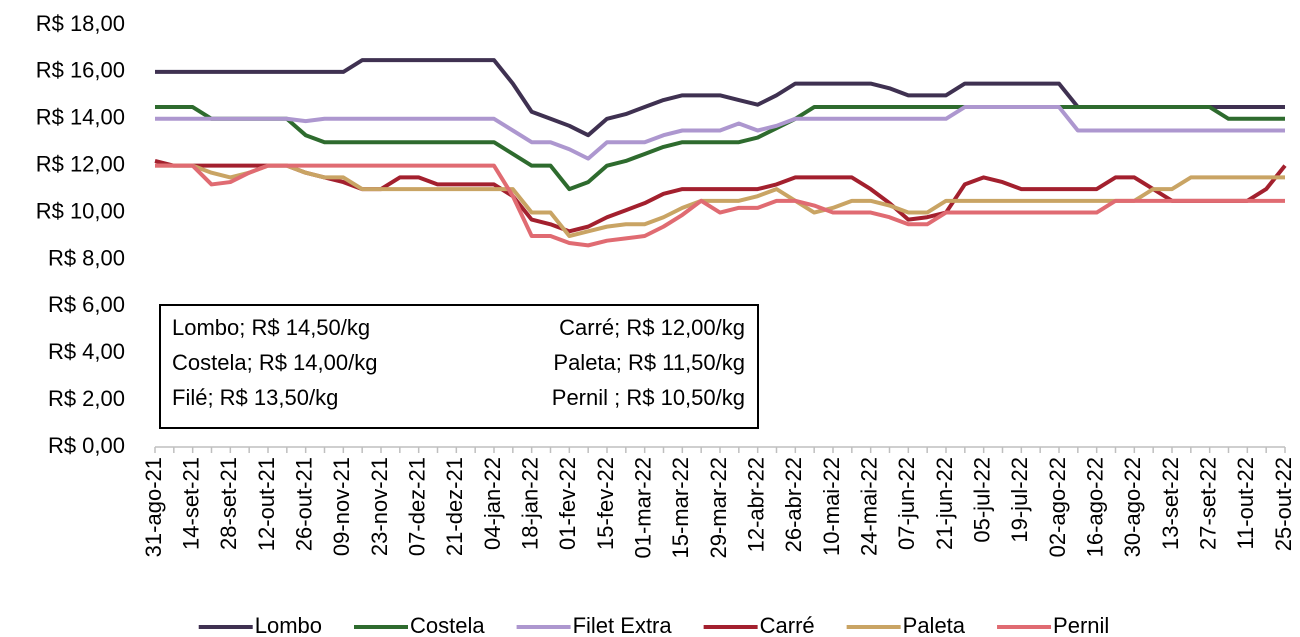 The width and height of the screenshot is (1300, 637). Describe the element at coordinates (86, 351) in the screenshot. I see `y-tick-label: R$ 4,00` at that location.